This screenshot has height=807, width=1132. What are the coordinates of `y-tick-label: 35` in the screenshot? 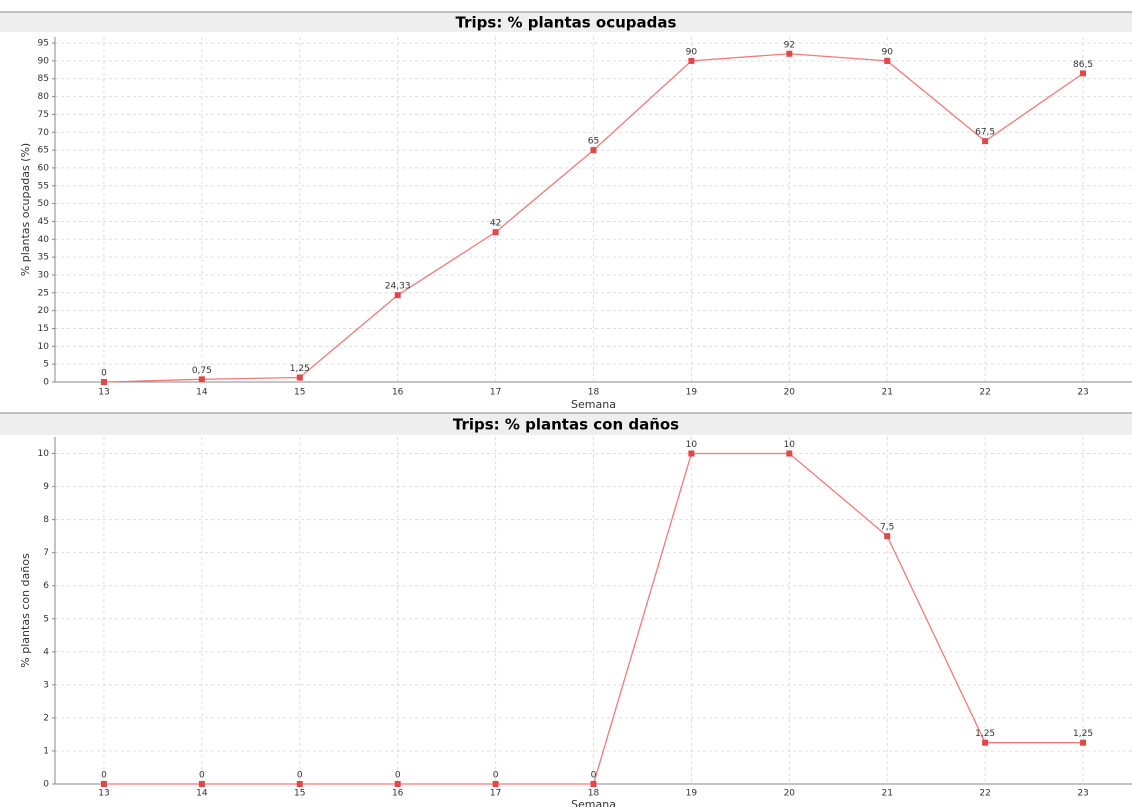 It's located at (43, 258).